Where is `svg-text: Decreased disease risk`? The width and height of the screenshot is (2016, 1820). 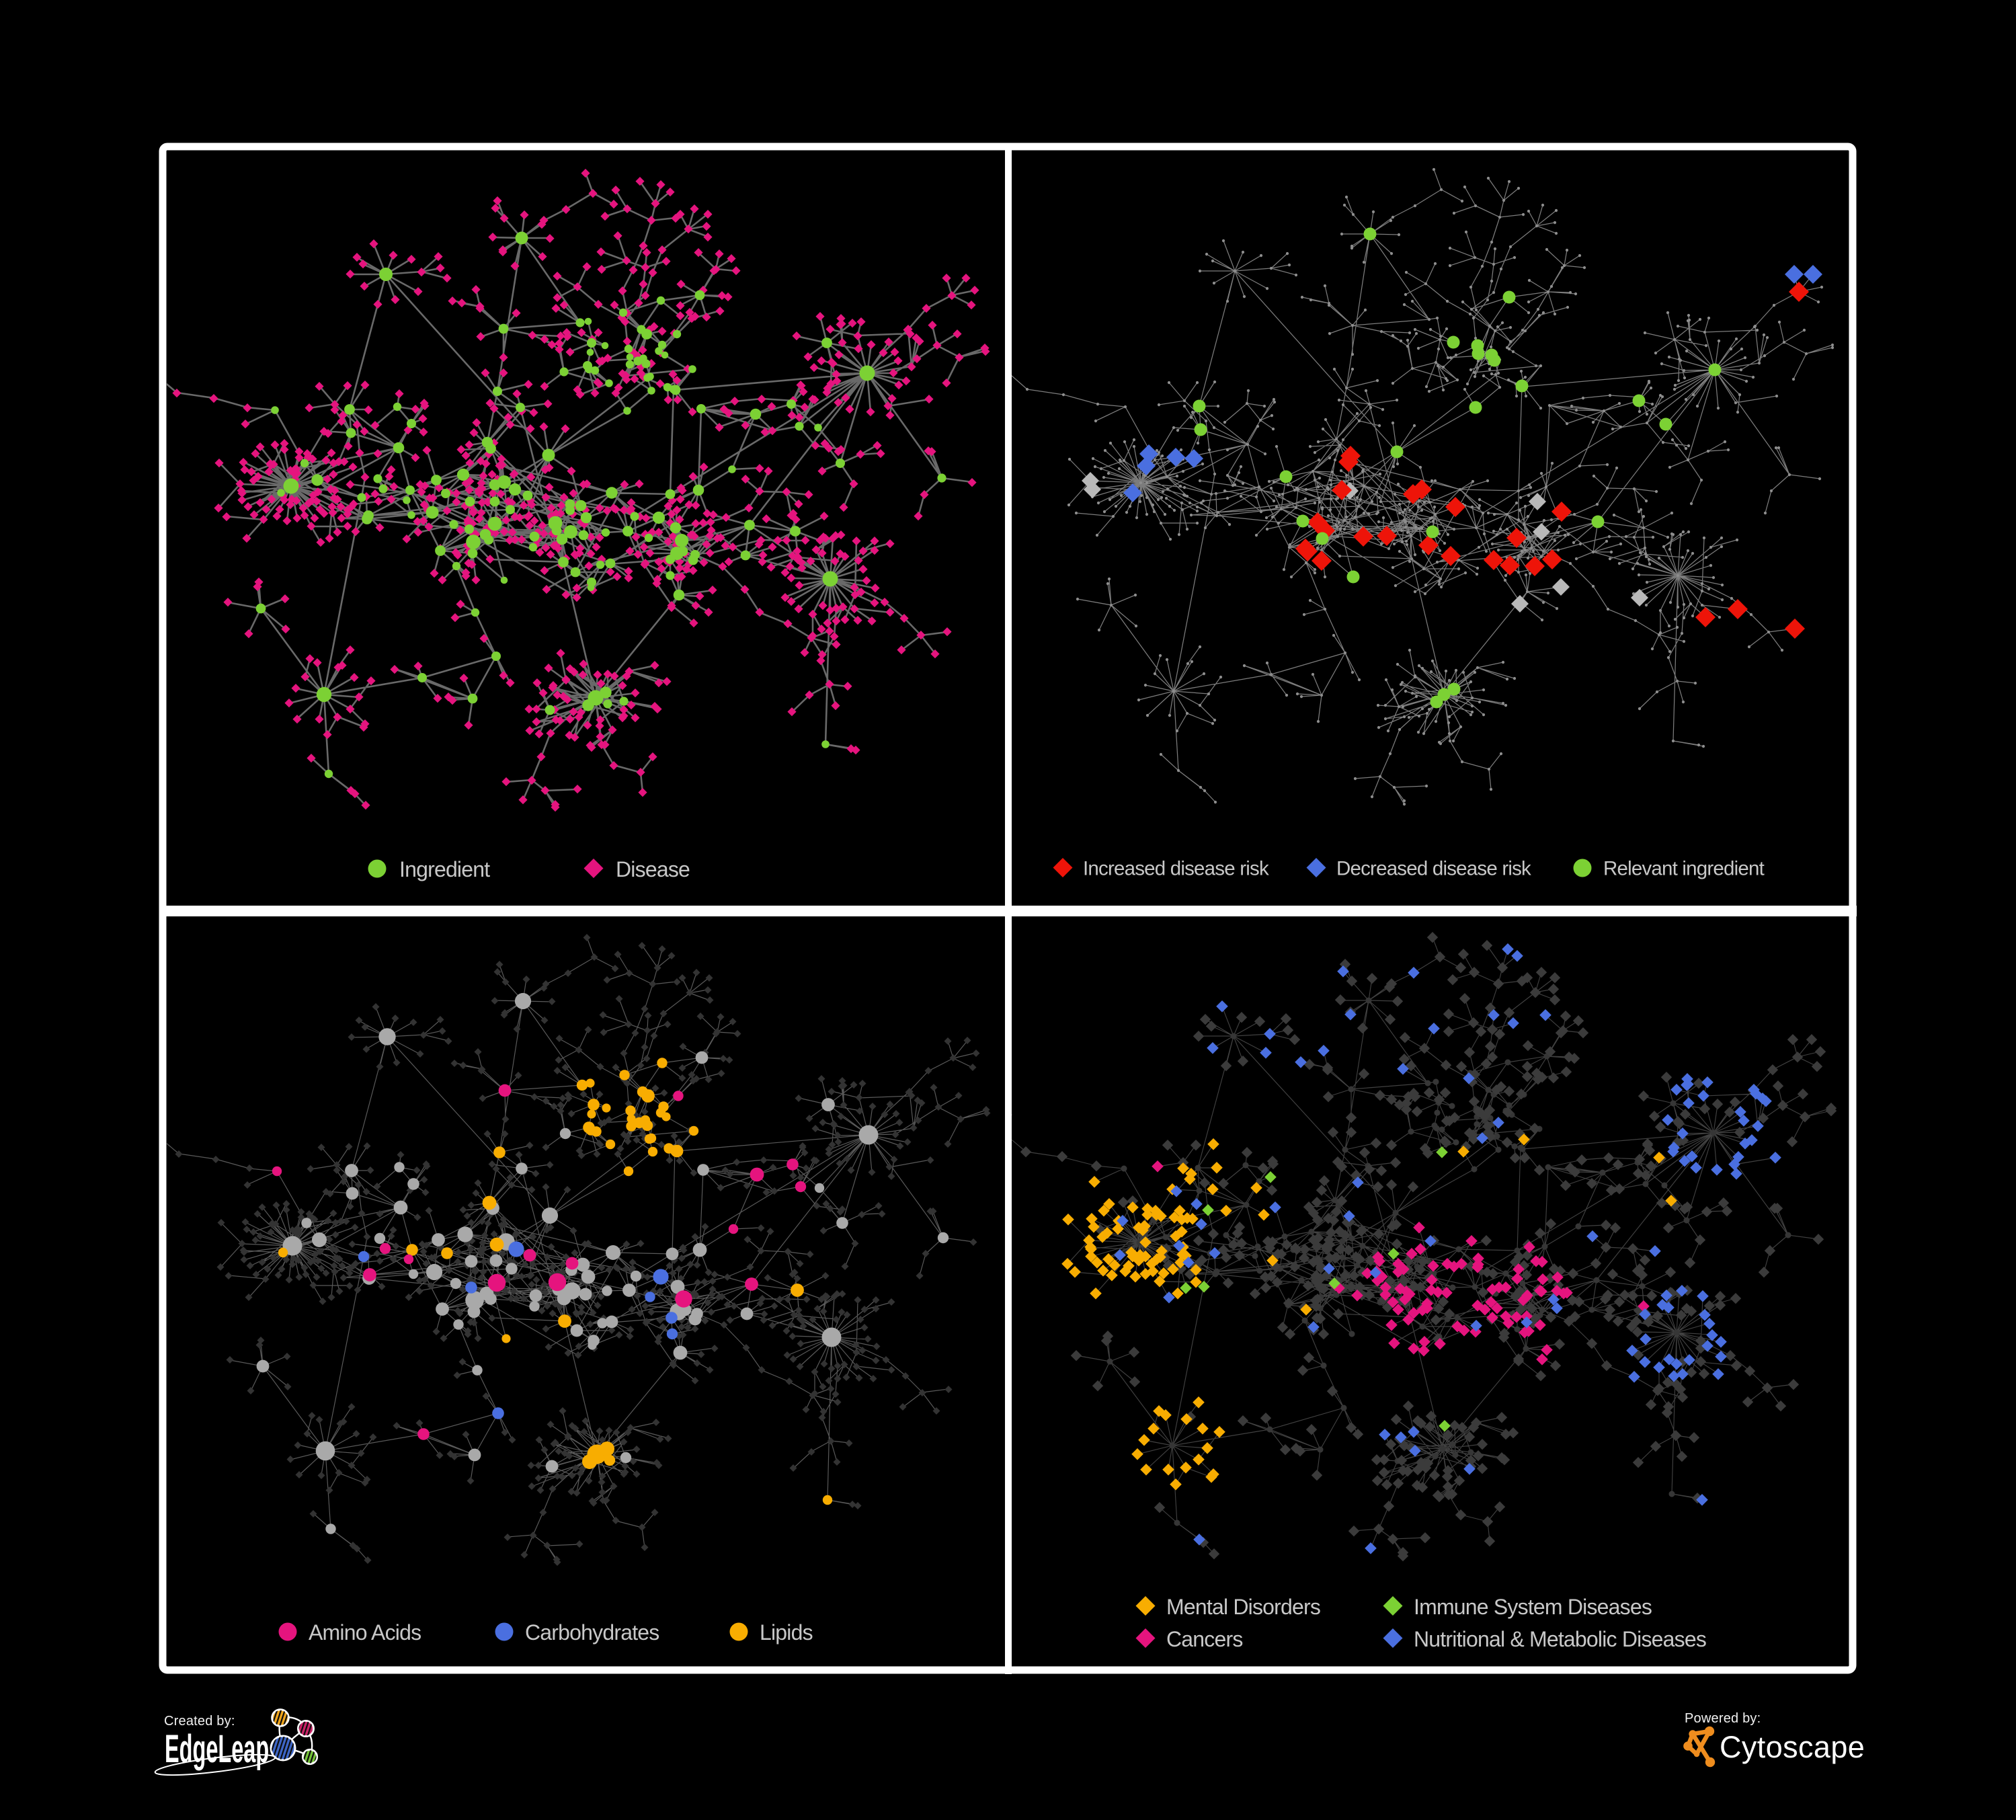
svg-text: Decreased disease risk is located at coordinates (1433, 869).